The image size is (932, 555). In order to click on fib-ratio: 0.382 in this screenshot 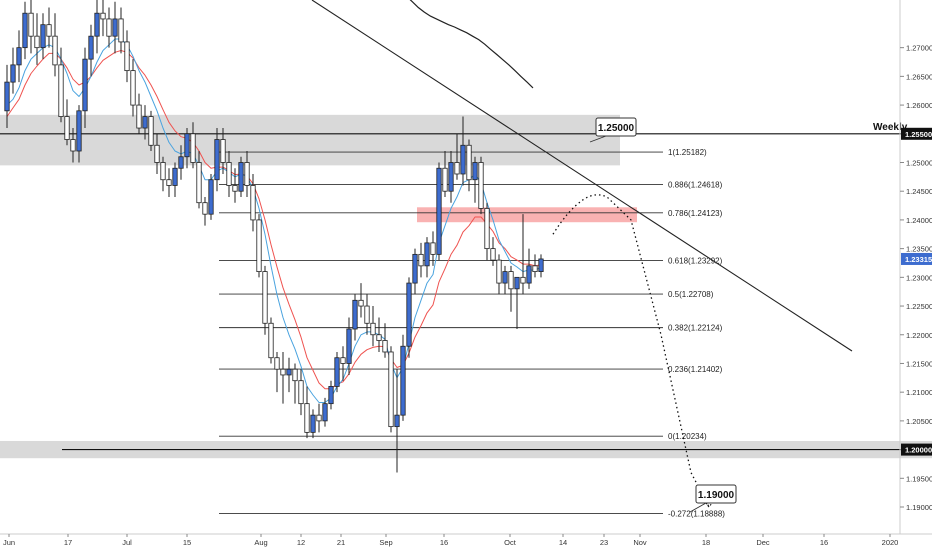, I will do `click(678, 328)`.